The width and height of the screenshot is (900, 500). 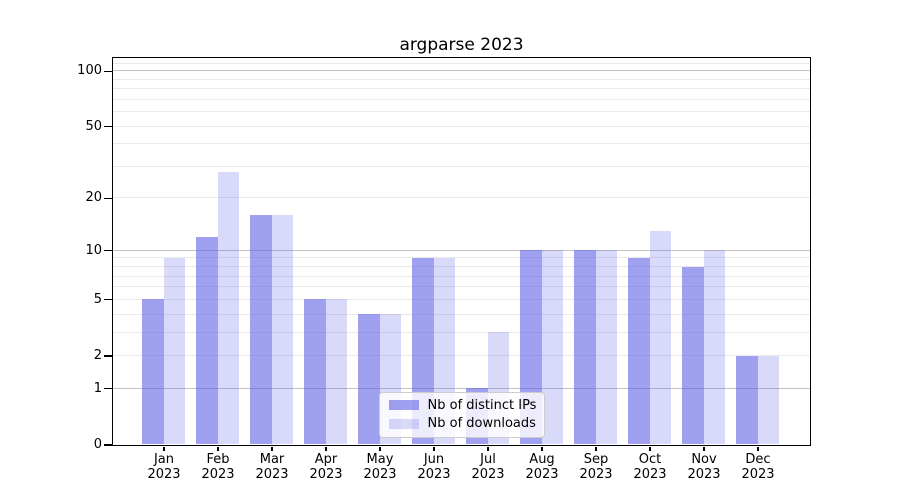 What do you see at coordinates (434, 448) in the screenshot?
I see `x-tick-jun` at bounding box center [434, 448].